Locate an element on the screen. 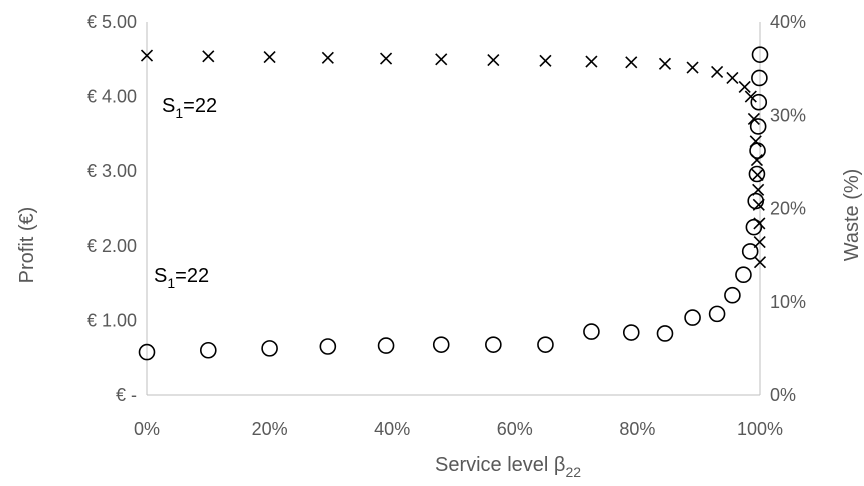 Image resolution: width=864 pixels, height=486 pixels. y-tick-label: € - is located at coordinates (126, 395).